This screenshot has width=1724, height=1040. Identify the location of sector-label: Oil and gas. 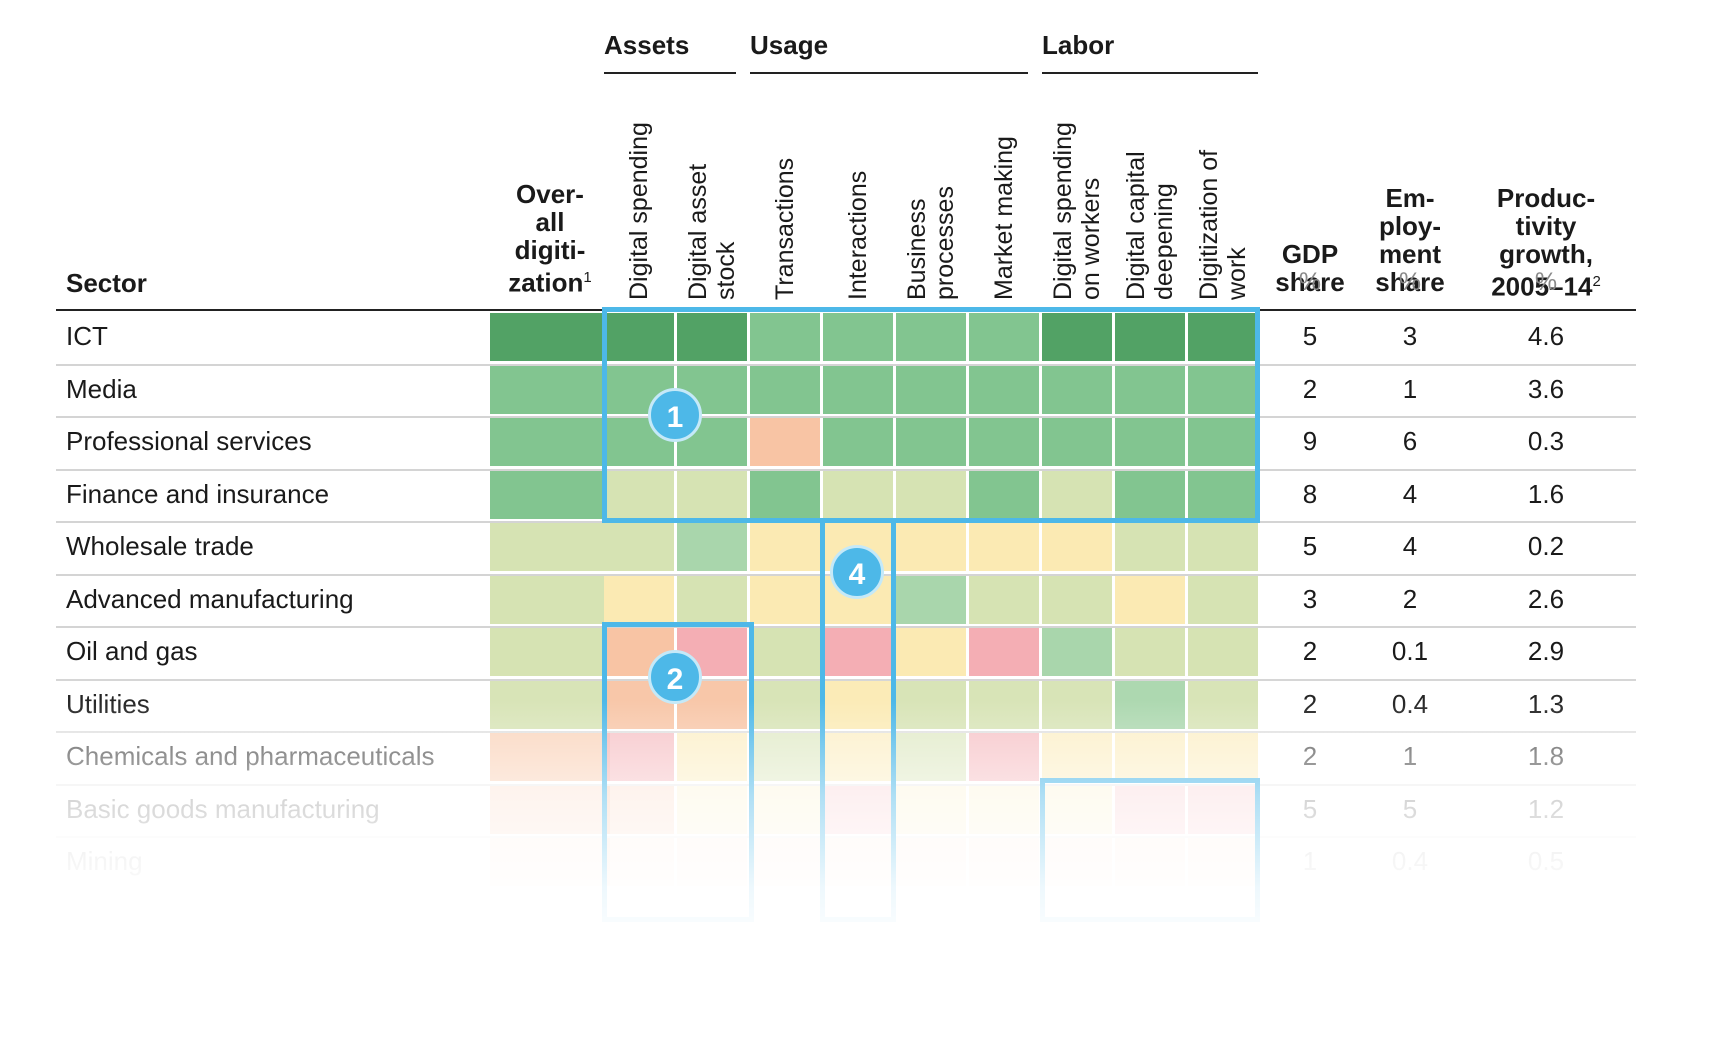
(132, 651).